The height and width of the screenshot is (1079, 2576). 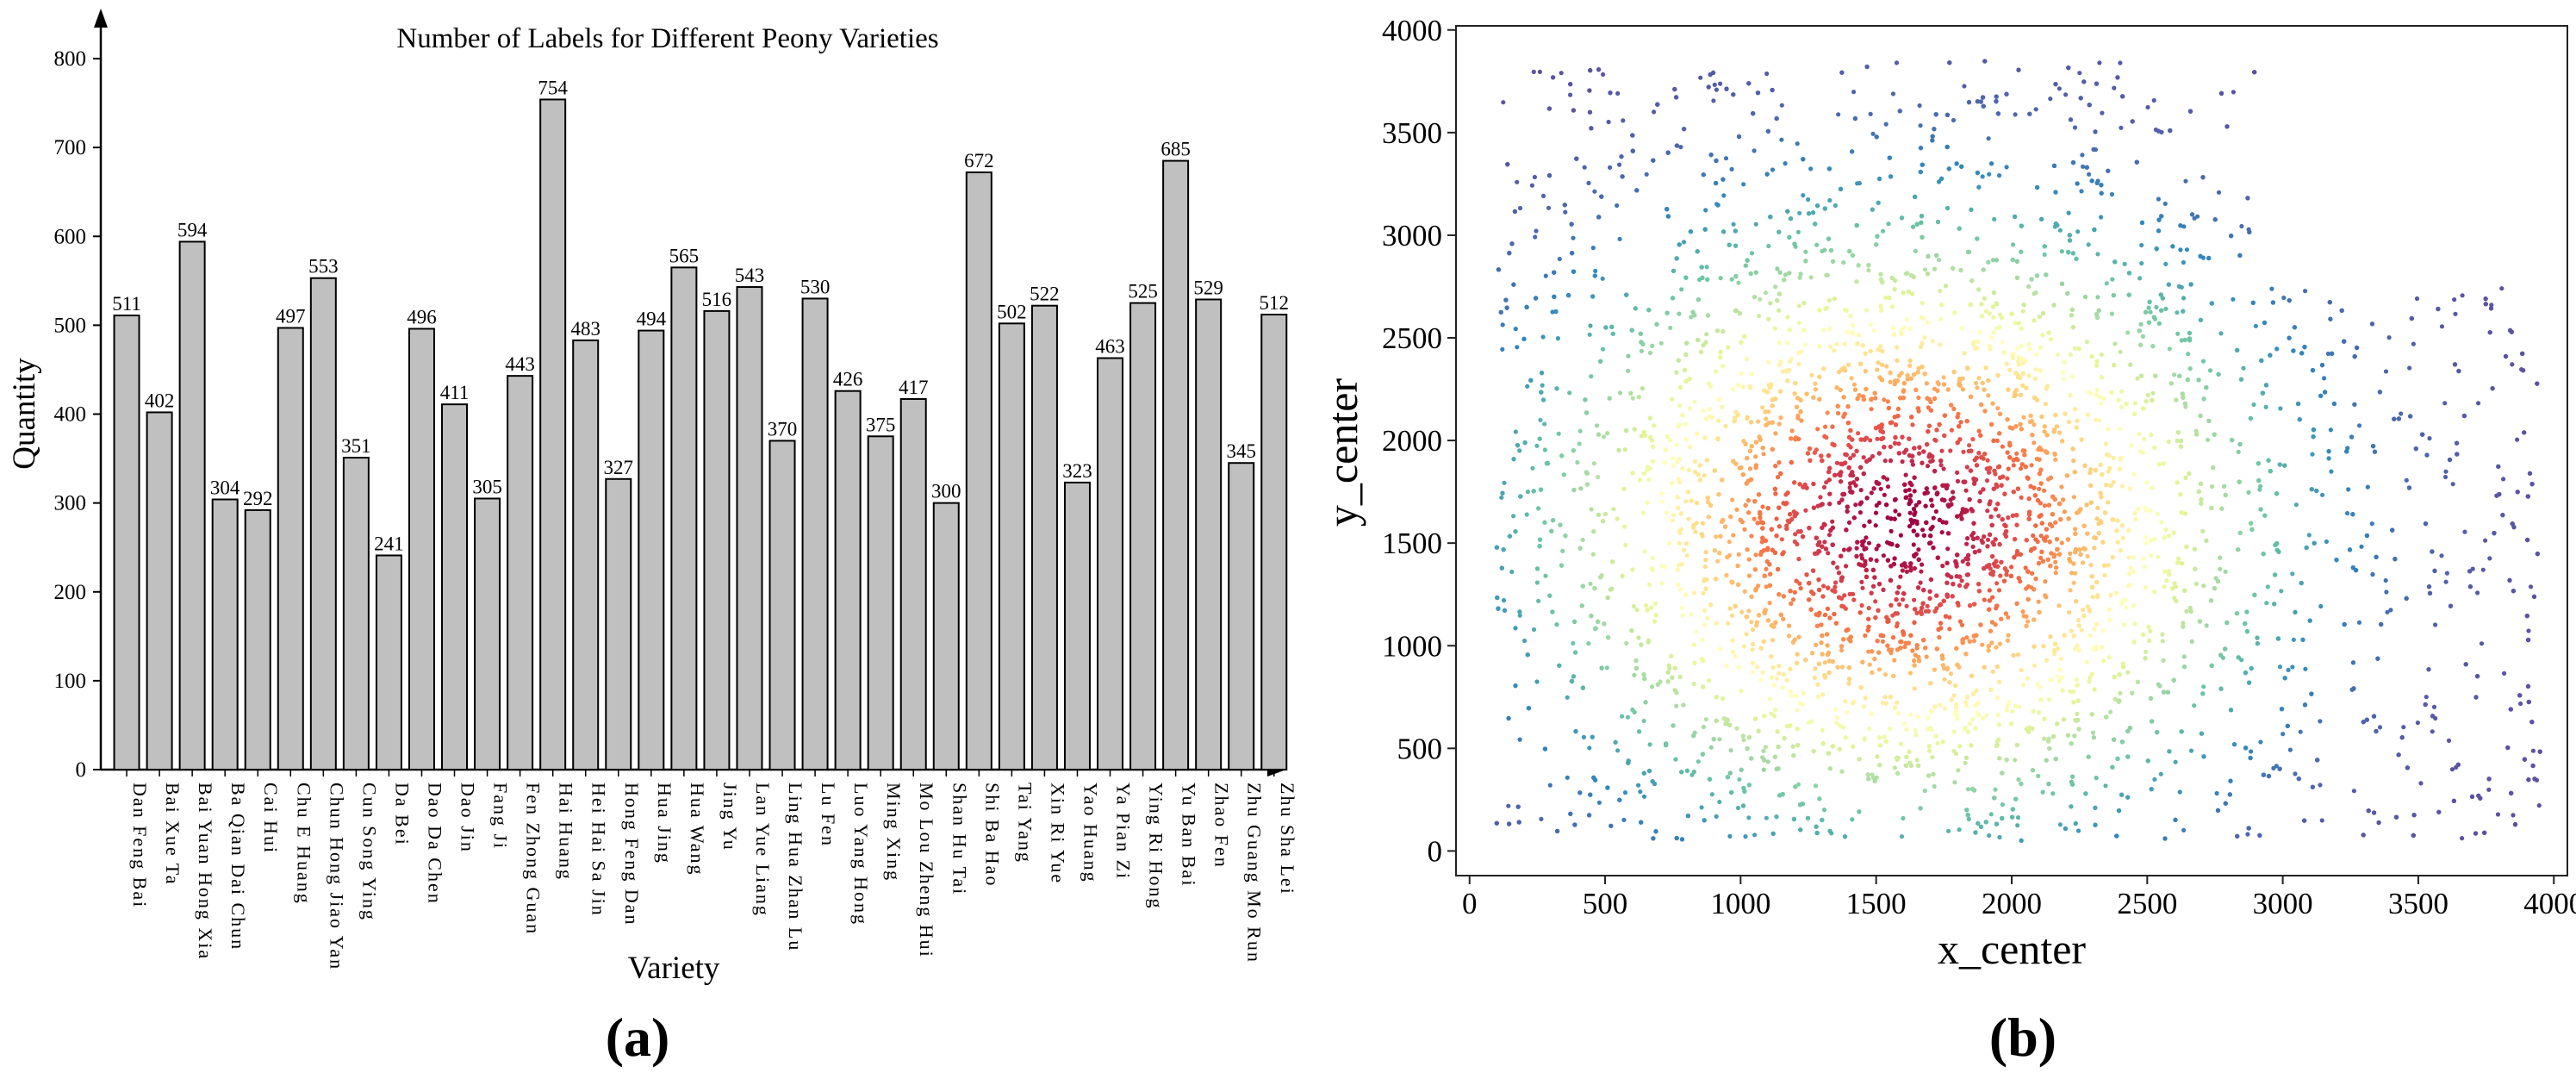 What do you see at coordinates (783, 429) in the screenshot?
I see `bar-value-label: 370` at bounding box center [783, 429].